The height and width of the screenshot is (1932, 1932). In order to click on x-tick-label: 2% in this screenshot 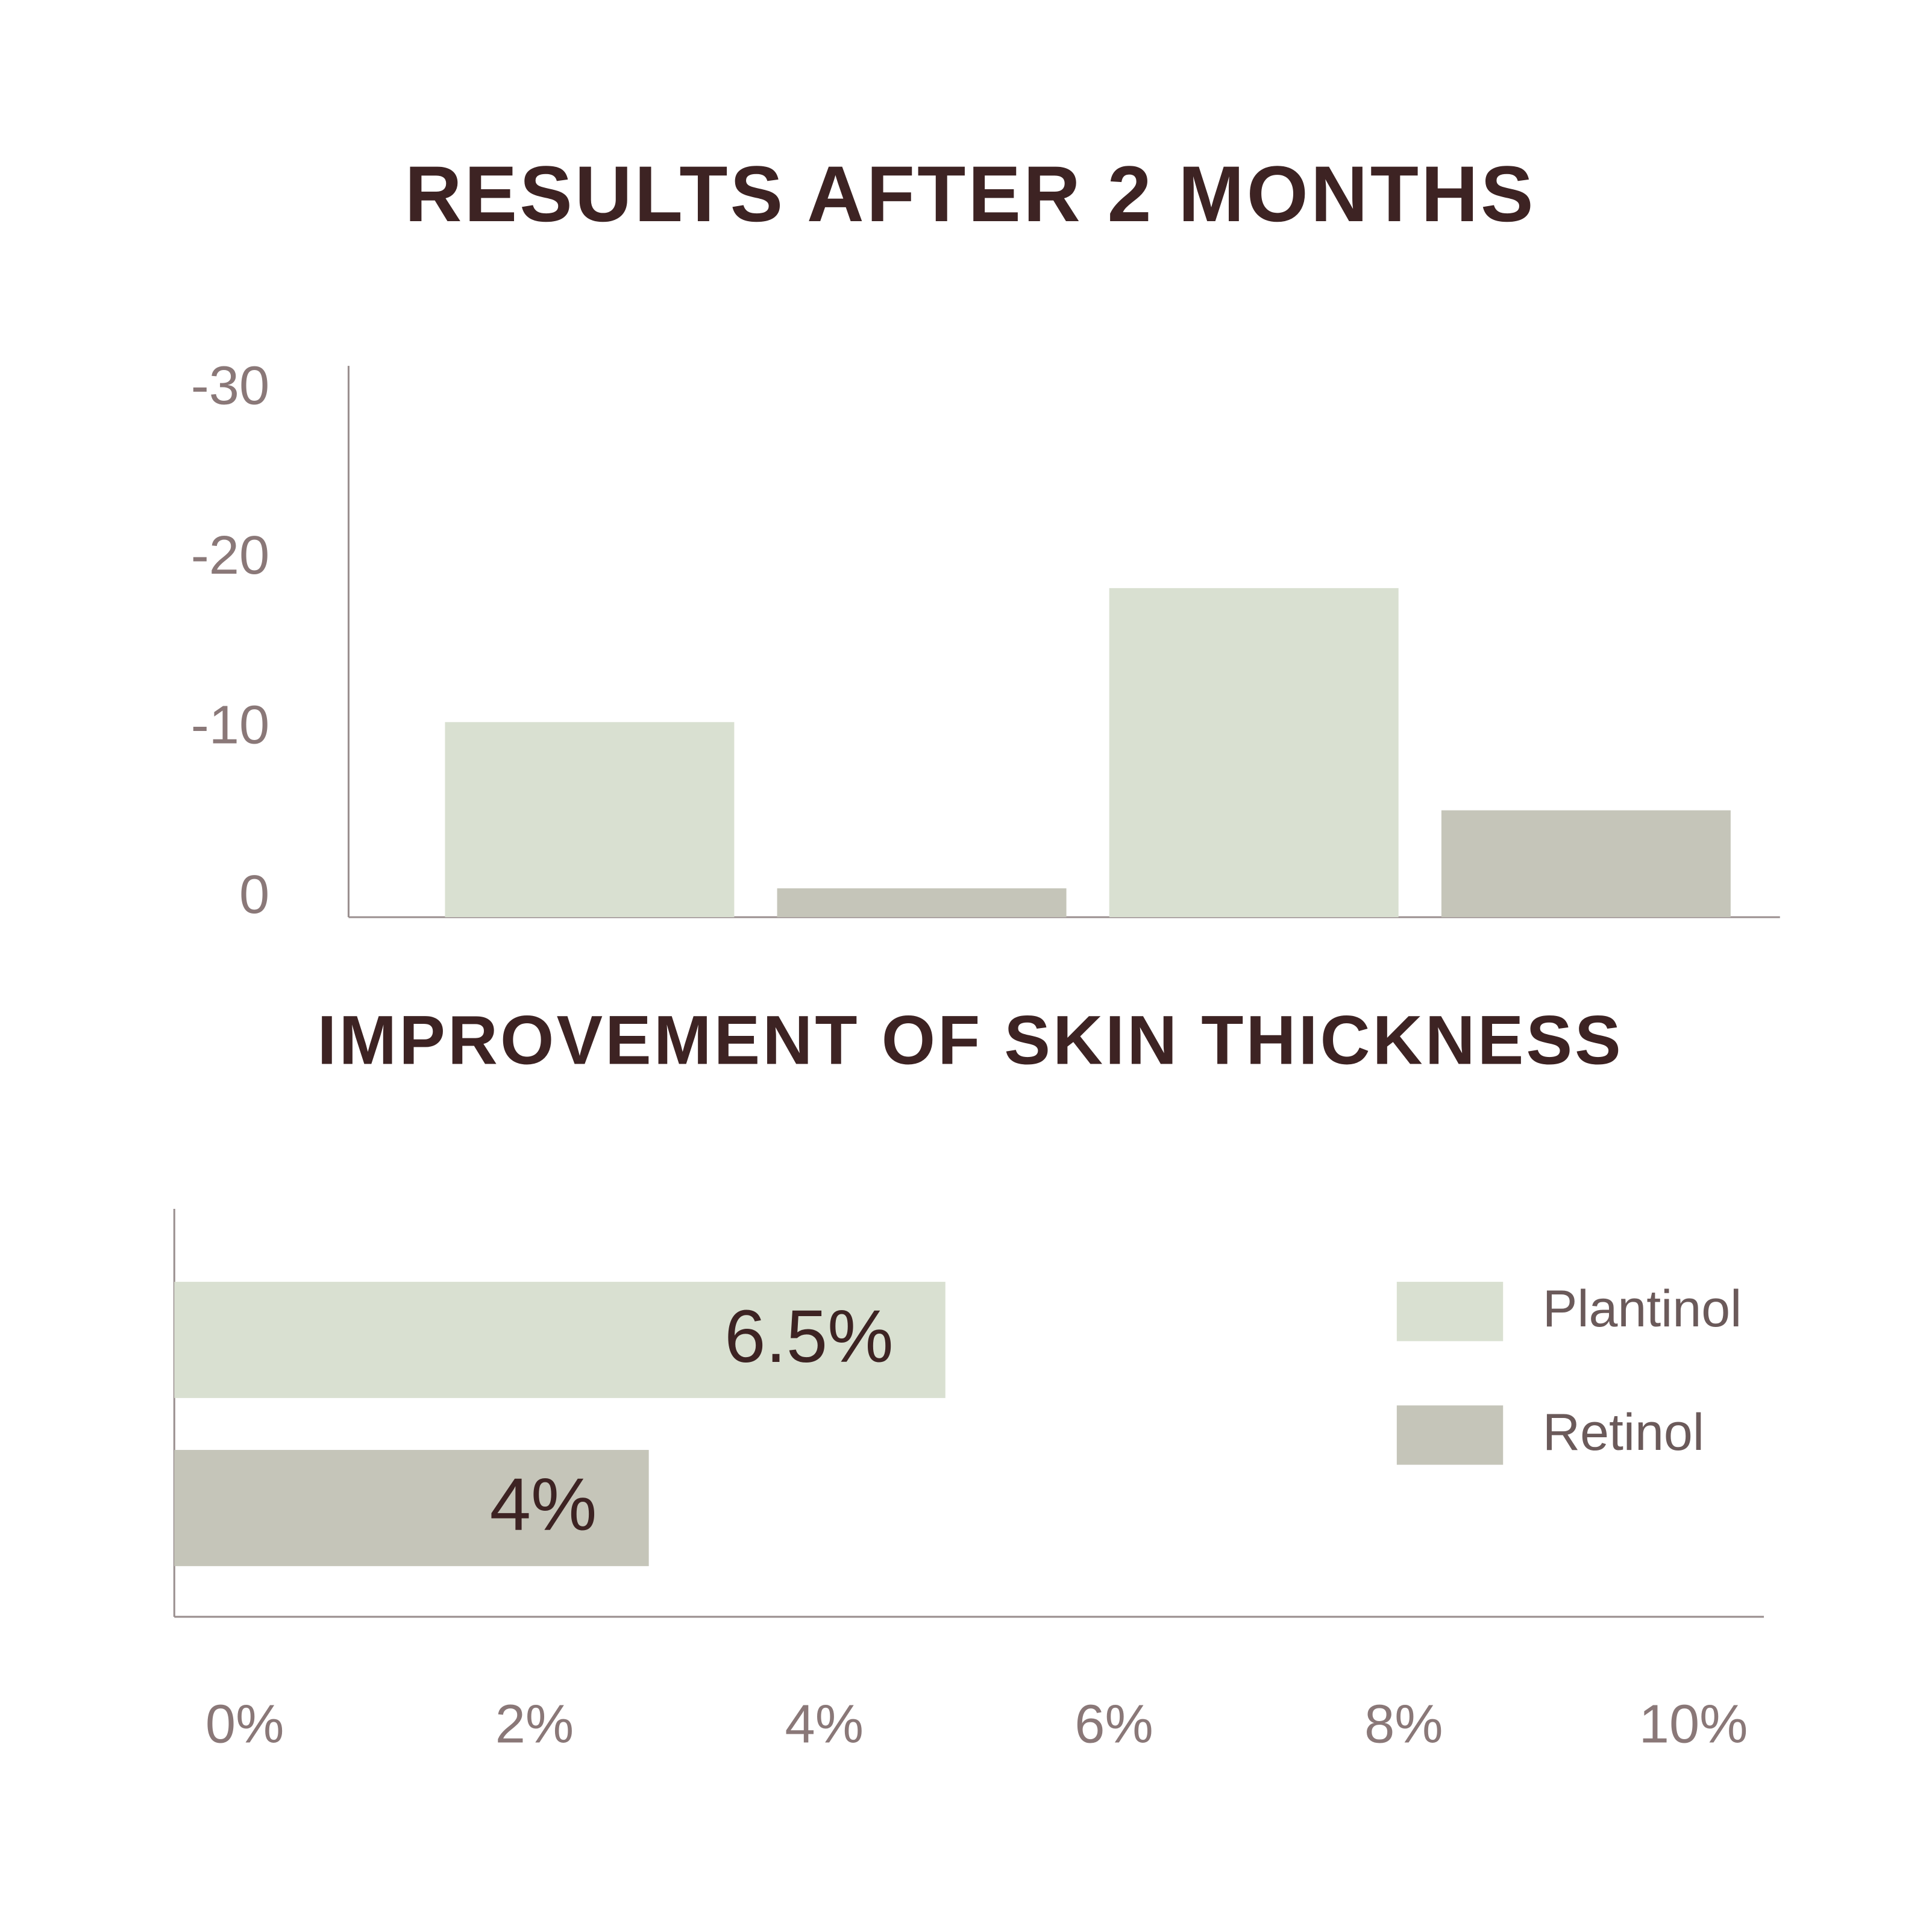, I will do `click(534, 1723)`.